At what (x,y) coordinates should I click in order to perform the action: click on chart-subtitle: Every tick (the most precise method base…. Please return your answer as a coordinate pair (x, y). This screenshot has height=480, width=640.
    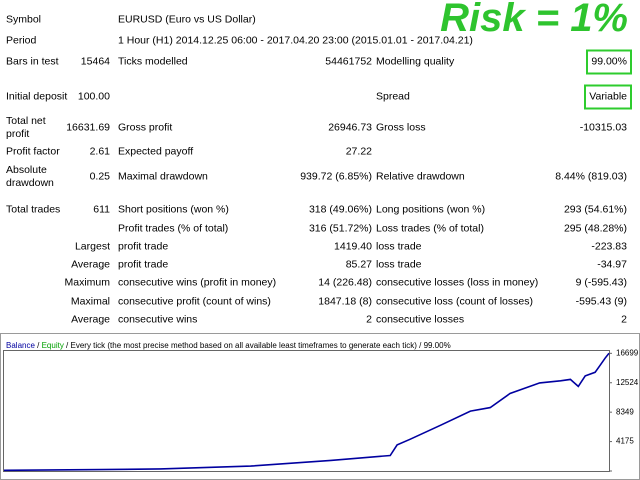
    Looking at the image, I should click on (244, 345).